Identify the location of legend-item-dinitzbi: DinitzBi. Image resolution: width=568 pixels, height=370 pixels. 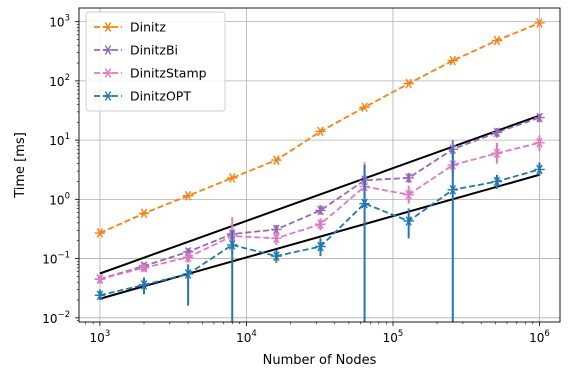
(136, 50).